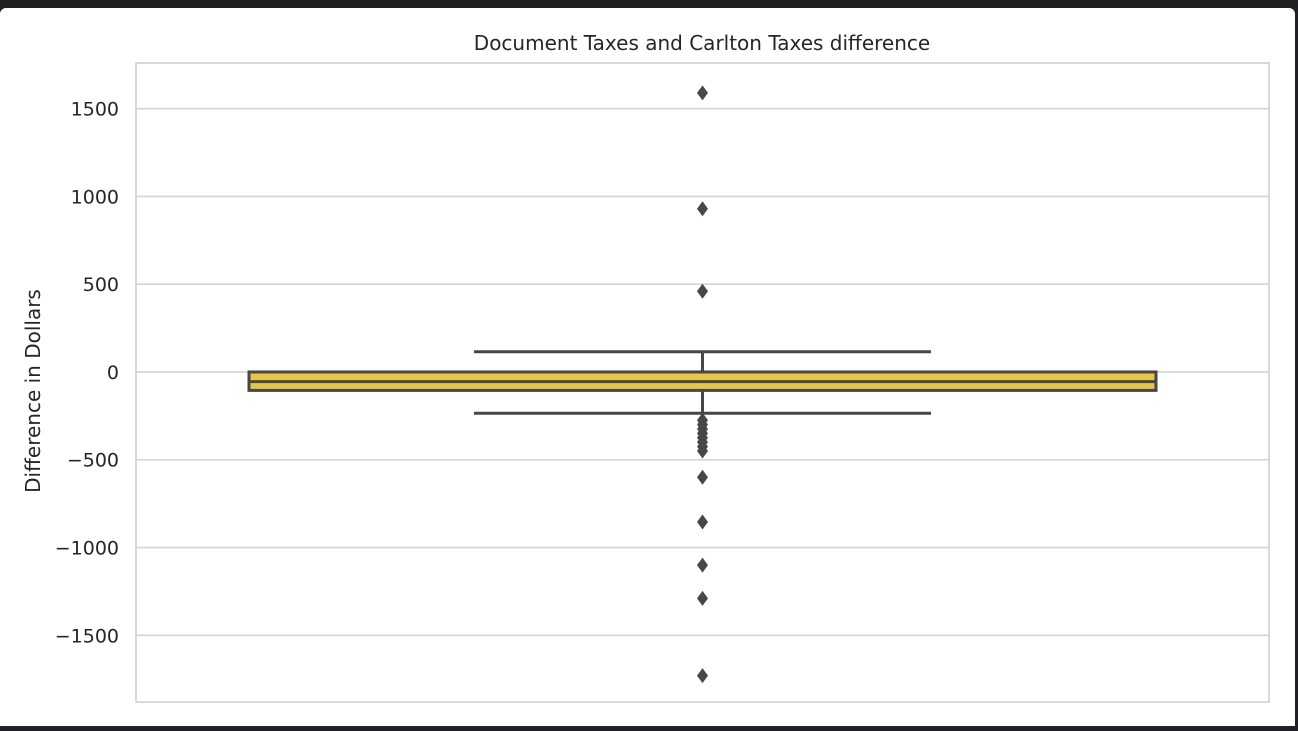  Describe the element at coordinates (87, 373) in the screenshot. I see `y-tick-labels: 1500 1000 500 0 −500 −1000 −1500` at that location.